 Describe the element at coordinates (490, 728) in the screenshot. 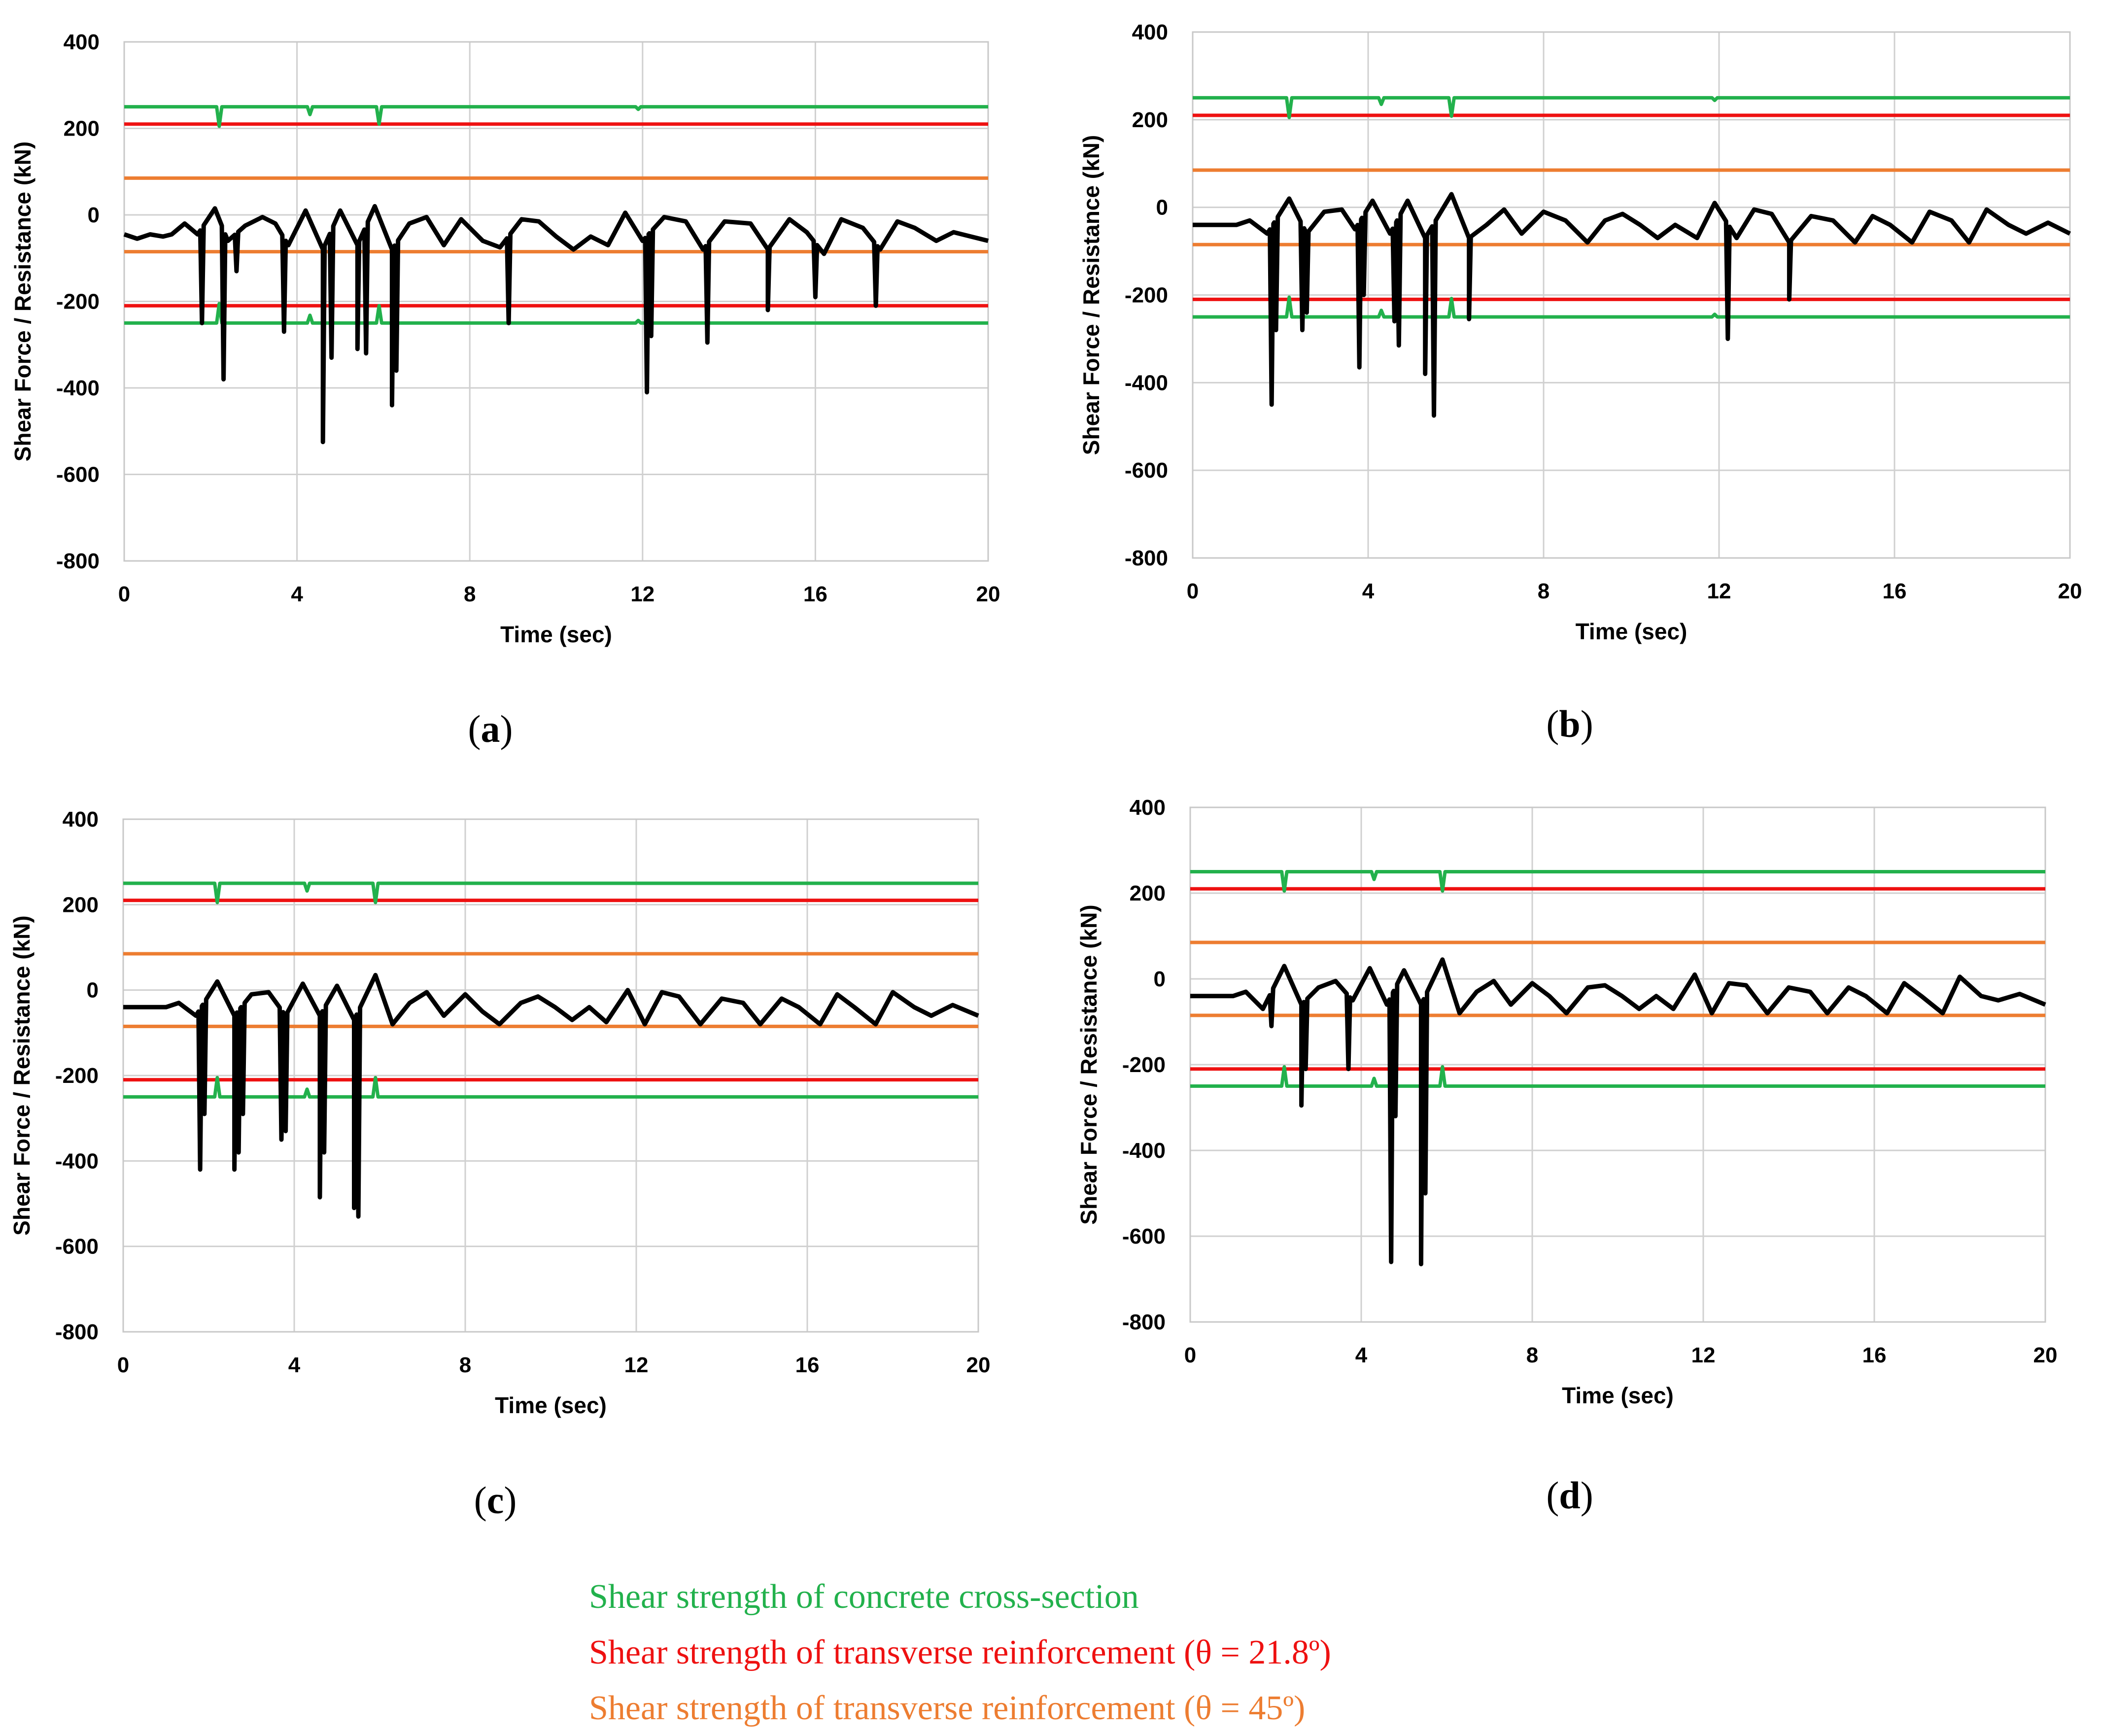

I see `panel-label-a: (a)` at that location.